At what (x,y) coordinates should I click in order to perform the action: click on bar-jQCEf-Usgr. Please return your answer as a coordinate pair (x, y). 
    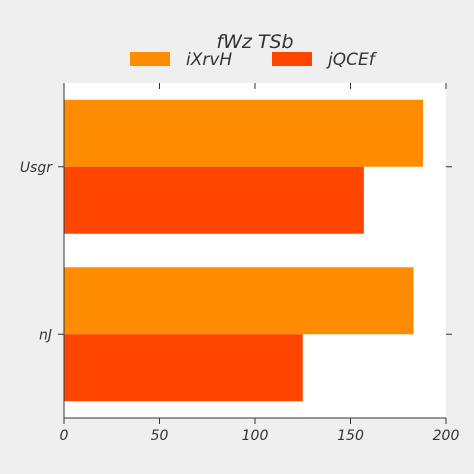
    Looking at the image, I should click on (214, 200).